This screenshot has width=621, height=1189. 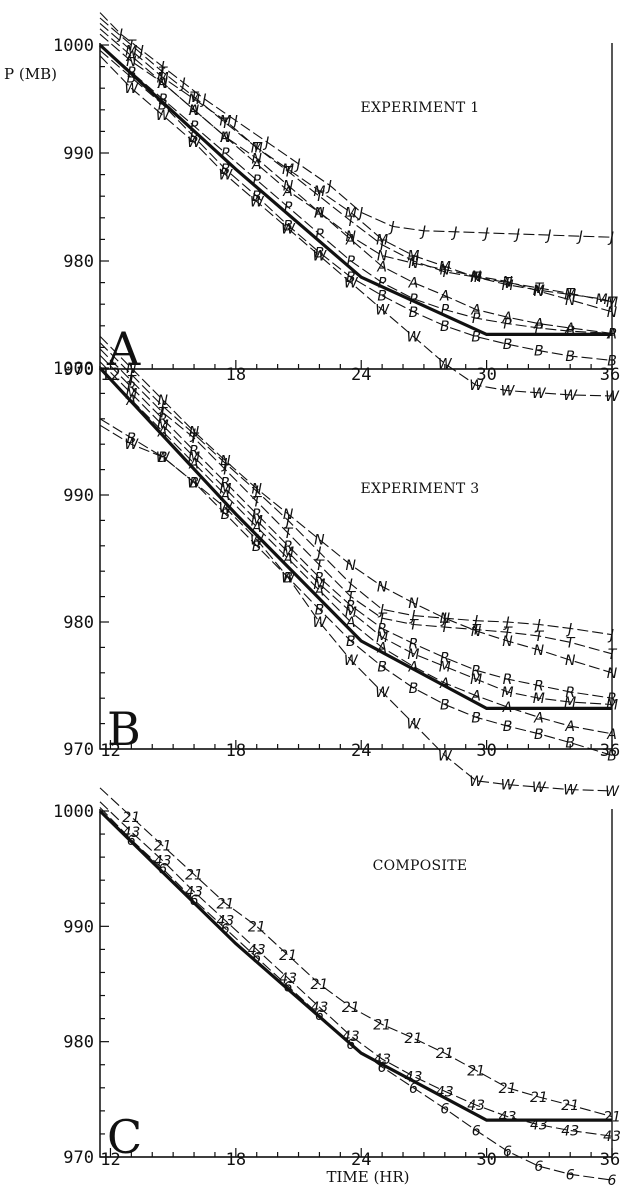 I want to click on panel-a-title: EXPERIMENT 1, so click(x=420, y=108).